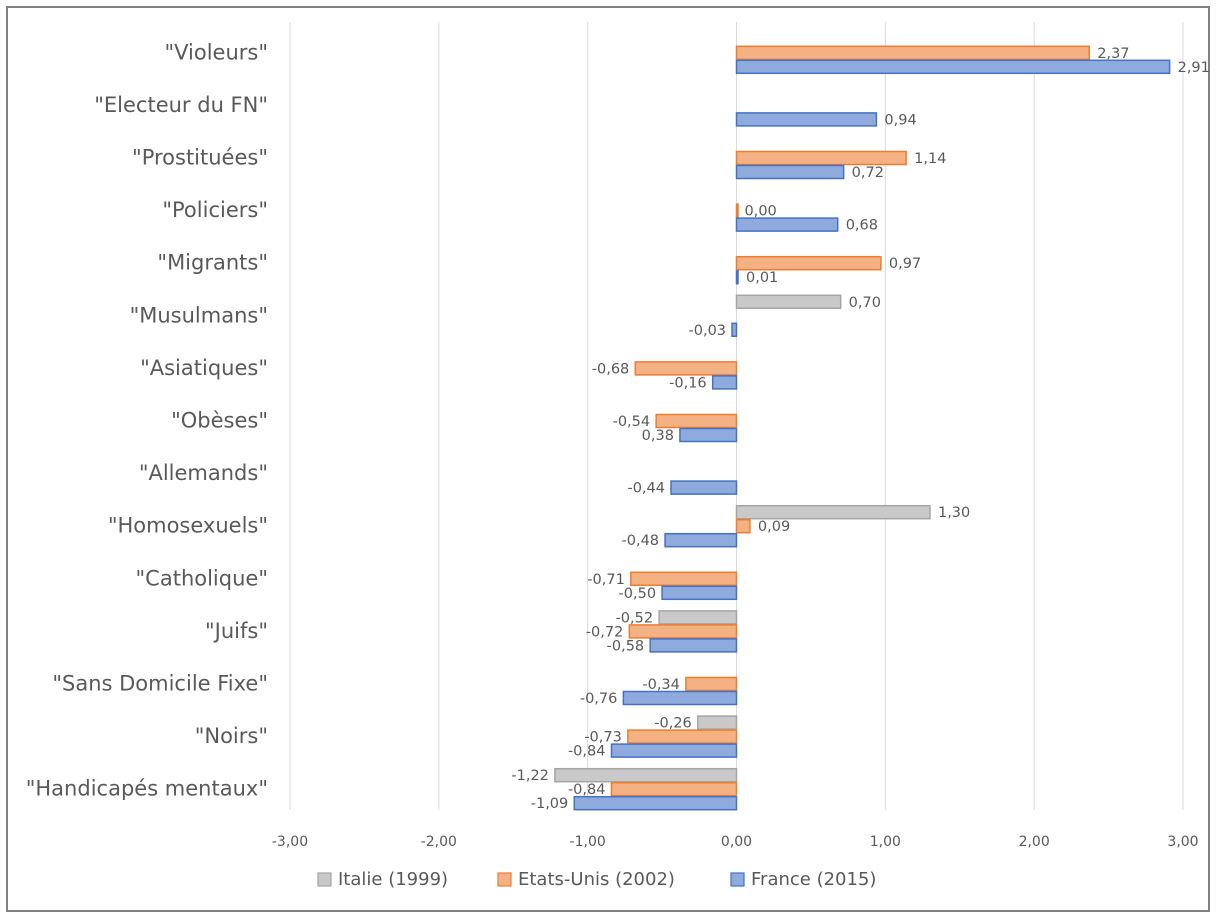  I want to click on legend-entry: Etats-Unis (2002), so click(596, 879).